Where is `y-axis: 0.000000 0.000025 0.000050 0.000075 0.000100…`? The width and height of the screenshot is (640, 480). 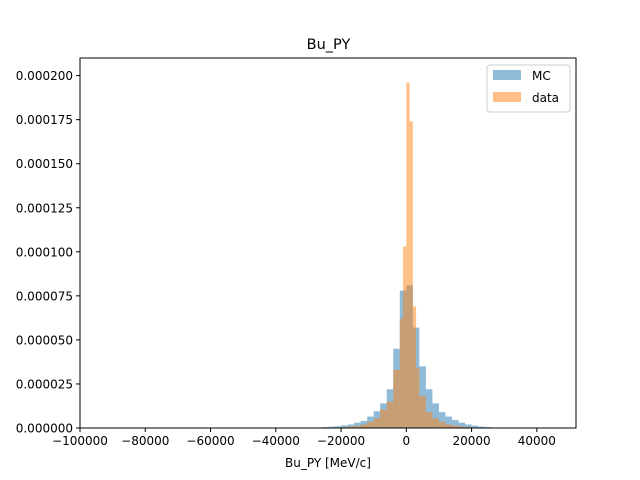 y-axis: 0.000000 0.000025 0.000050 0.000075 0.000100… is located at coordinates (48, 252).